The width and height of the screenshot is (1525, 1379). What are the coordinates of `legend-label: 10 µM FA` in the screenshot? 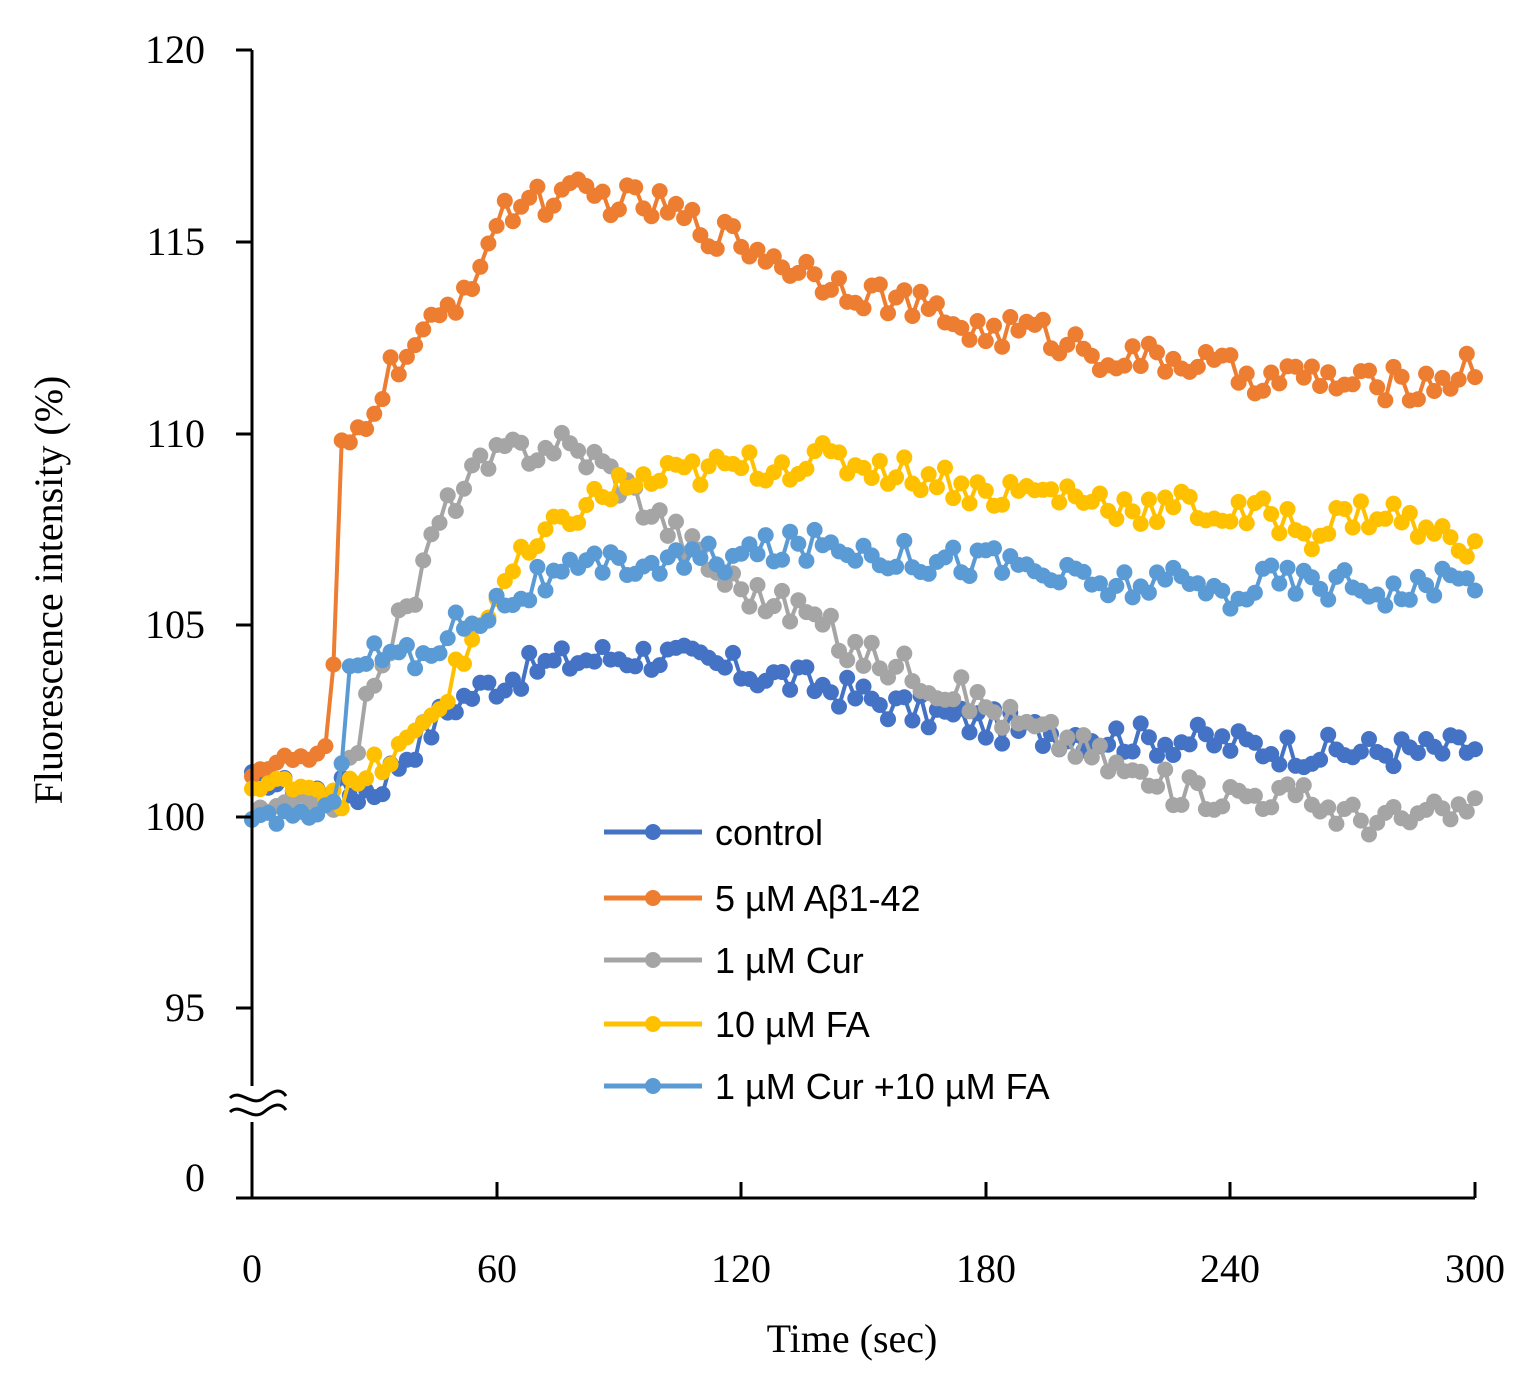 It's located at (792, 1024).